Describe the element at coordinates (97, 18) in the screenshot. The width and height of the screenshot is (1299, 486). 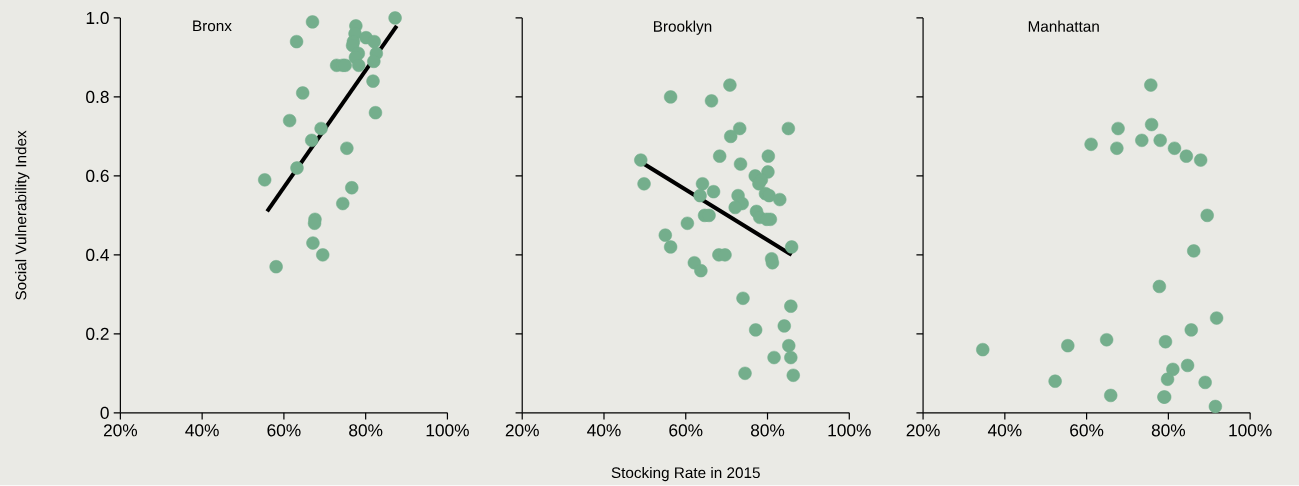
I see `y-tick-label: 1.0` at that location.